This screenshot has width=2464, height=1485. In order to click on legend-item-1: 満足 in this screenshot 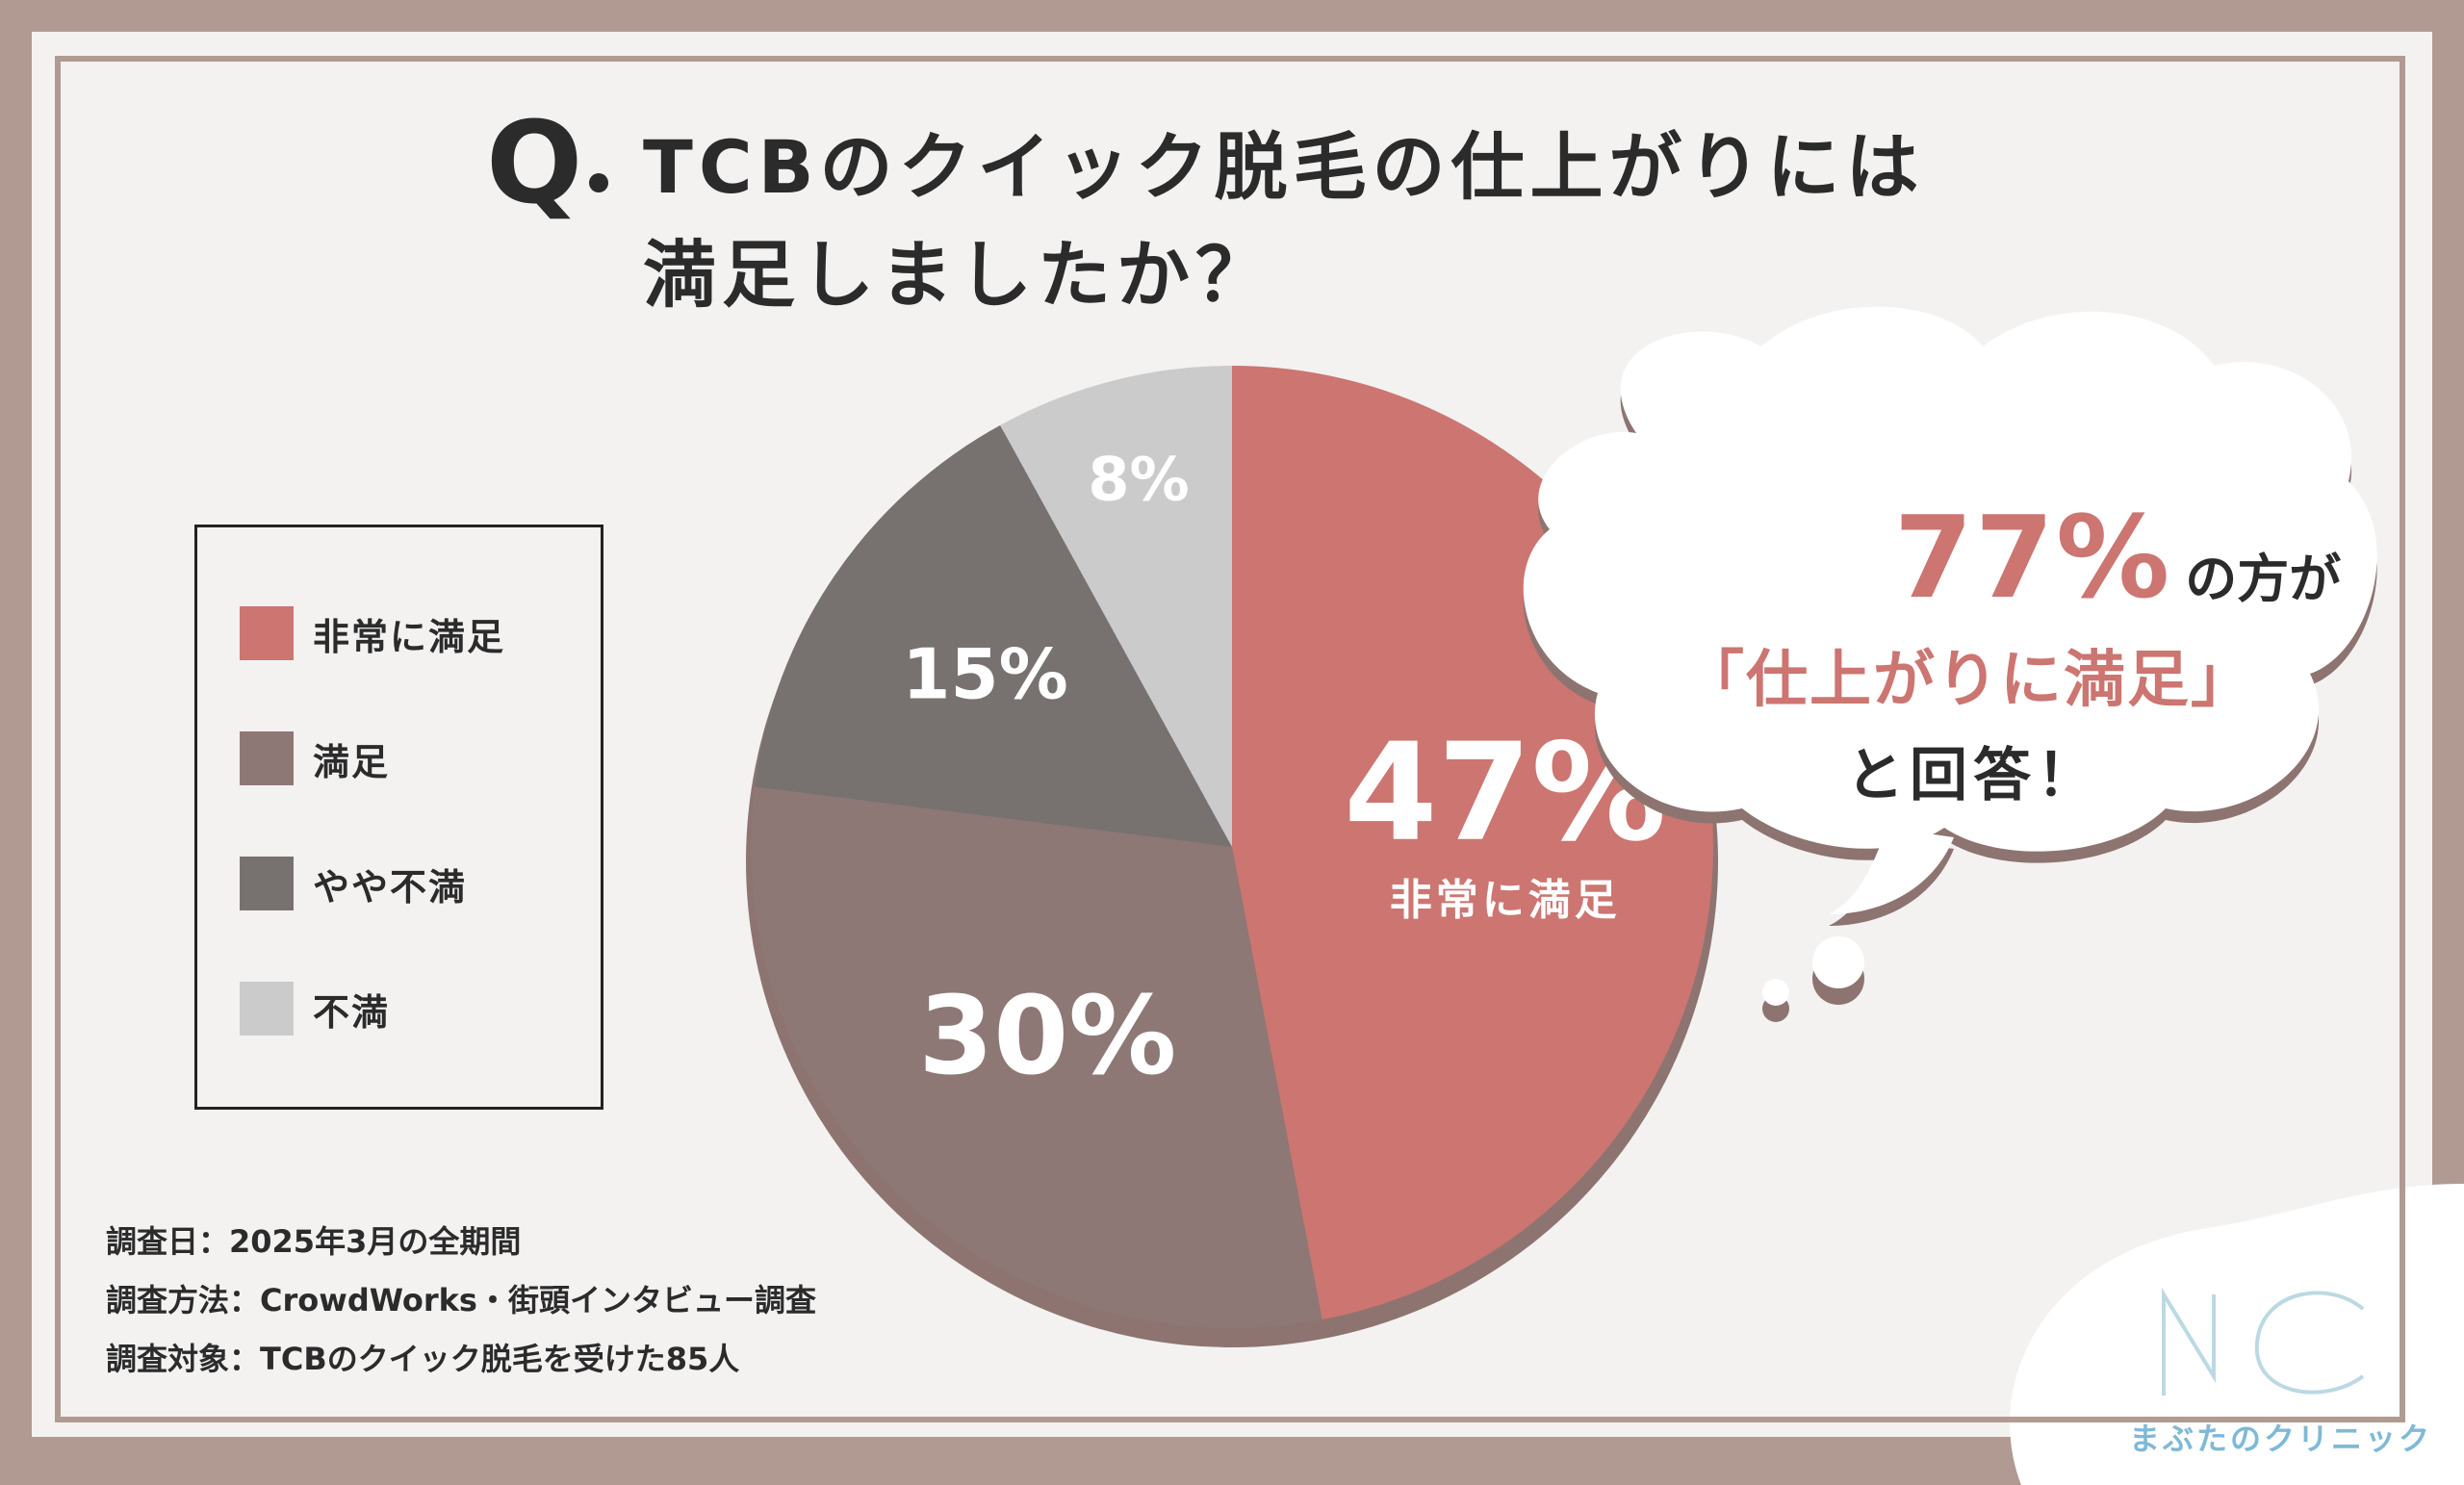, I will do `click(315, 758)`.